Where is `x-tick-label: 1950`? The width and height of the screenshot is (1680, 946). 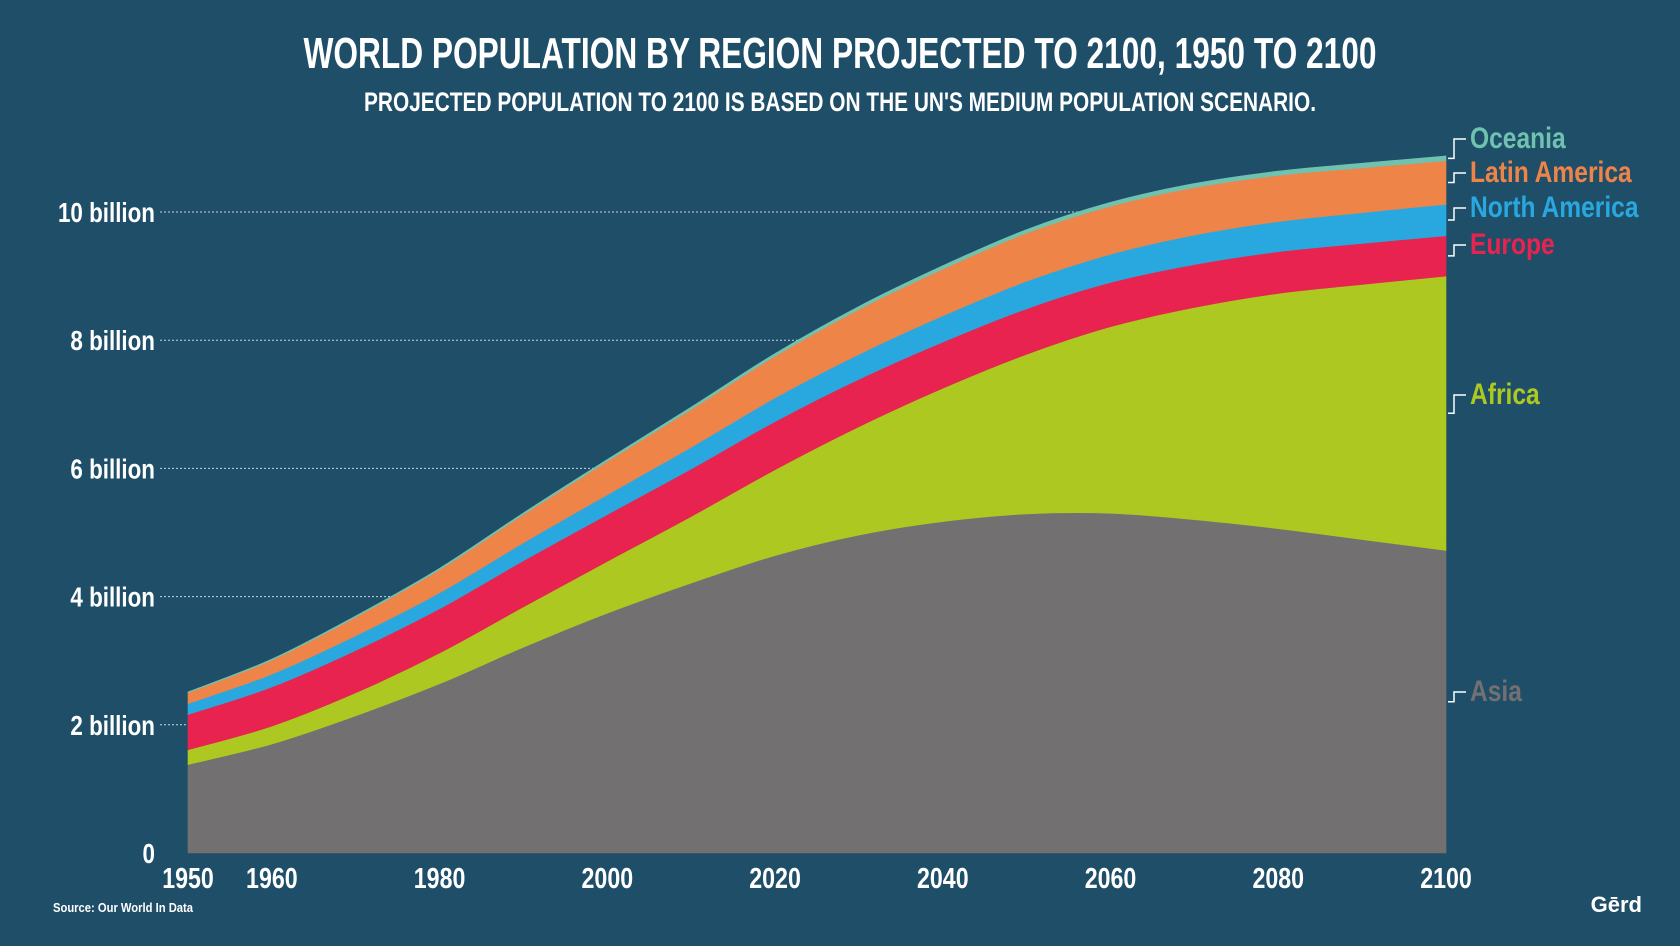
x-tick-label: 1950 is located at coordinates (188, 877).